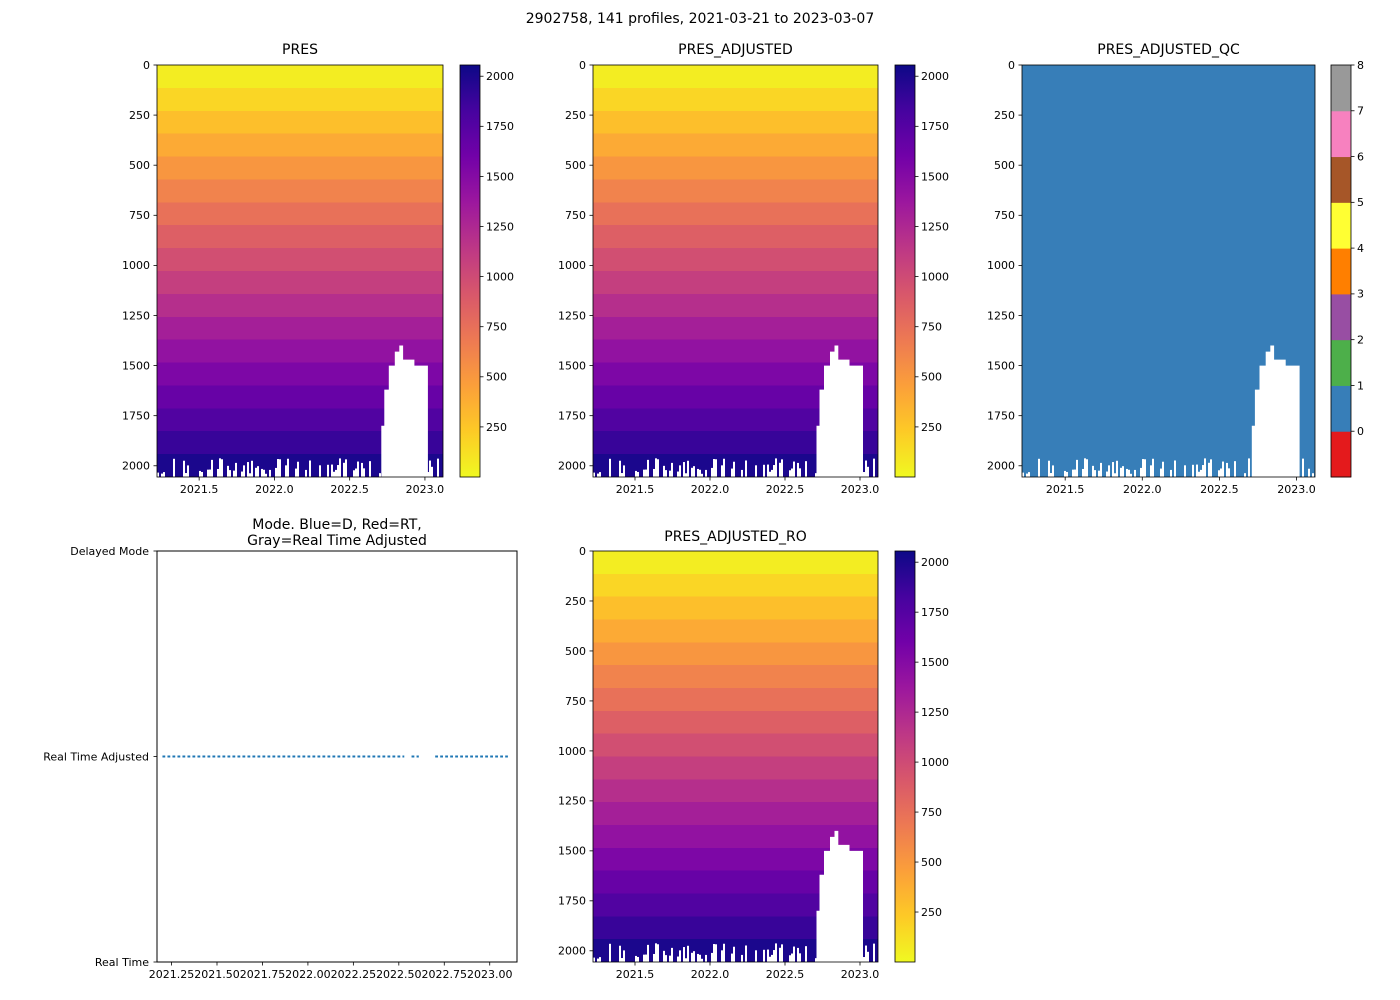  What do you see at coordinates (1001, 416) in the screenshot?
I see `pres_adjusted_qc-y-tick-label: 1750` at bounding box center [1001, 416].